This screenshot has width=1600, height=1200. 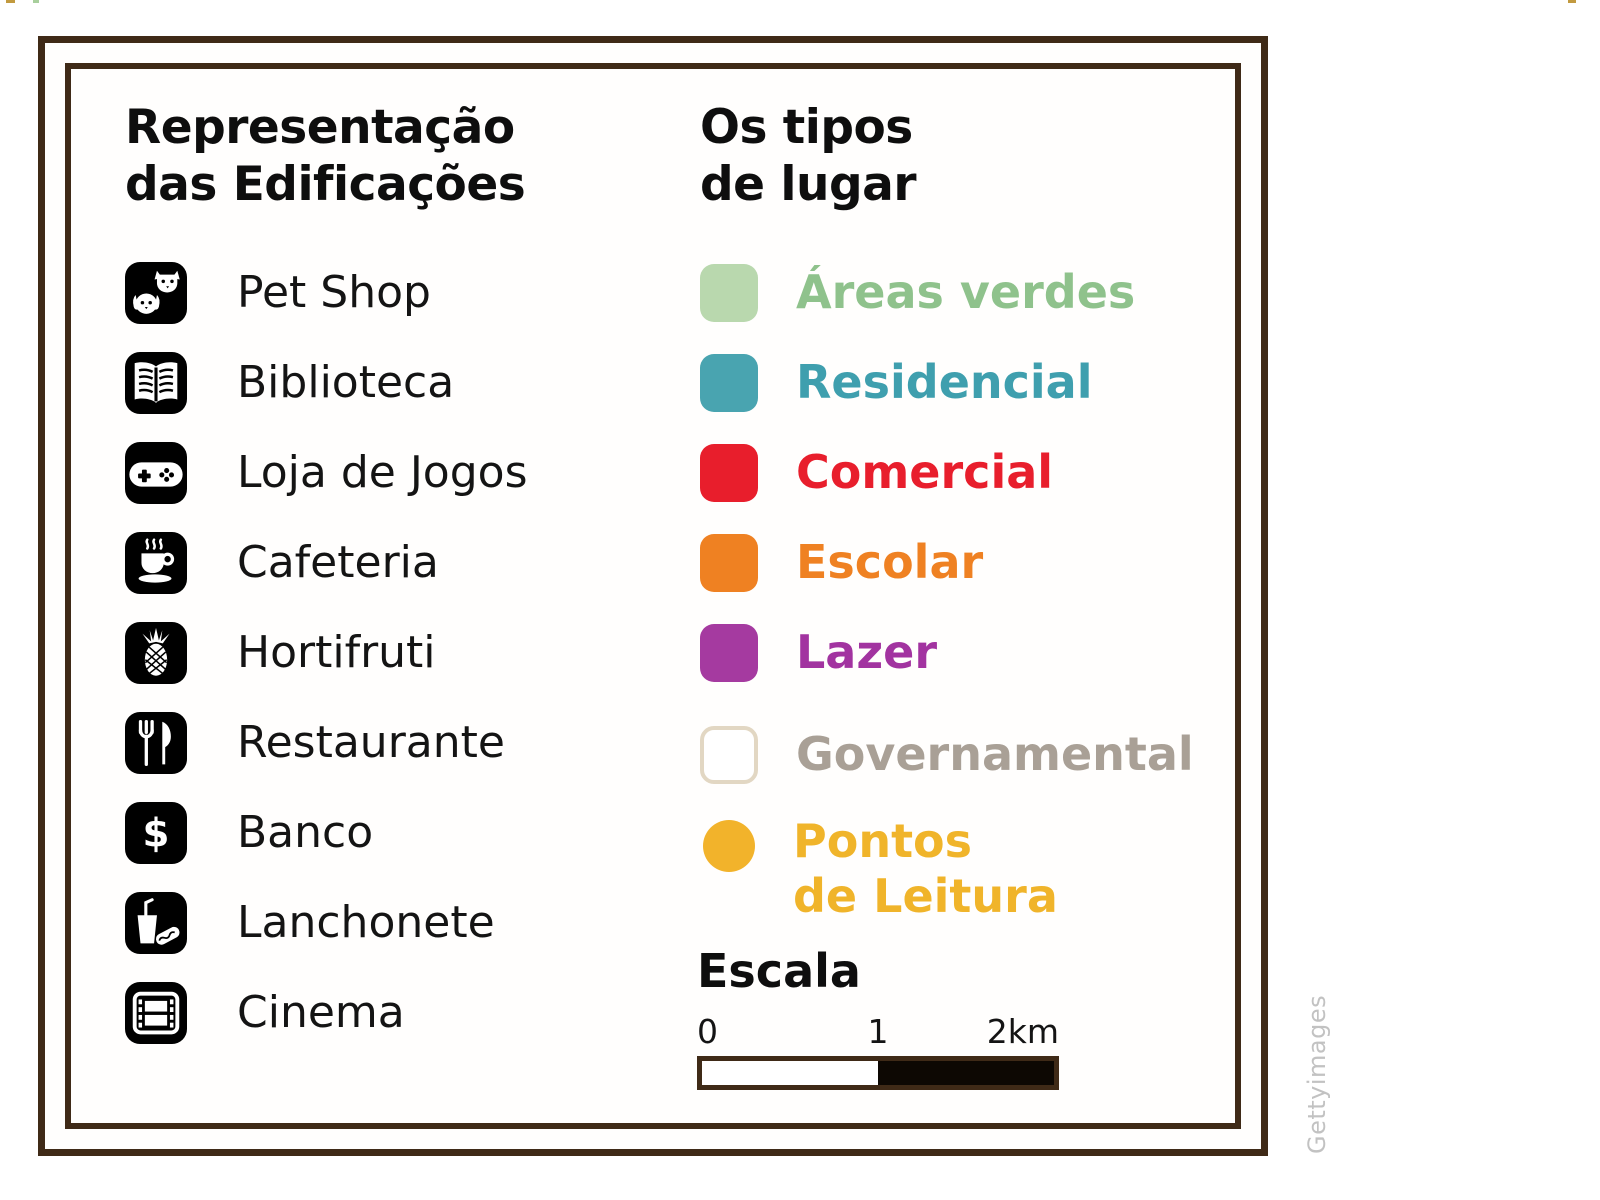 I want to click on scale-bar-first-km, so click(x=790, y=1073).